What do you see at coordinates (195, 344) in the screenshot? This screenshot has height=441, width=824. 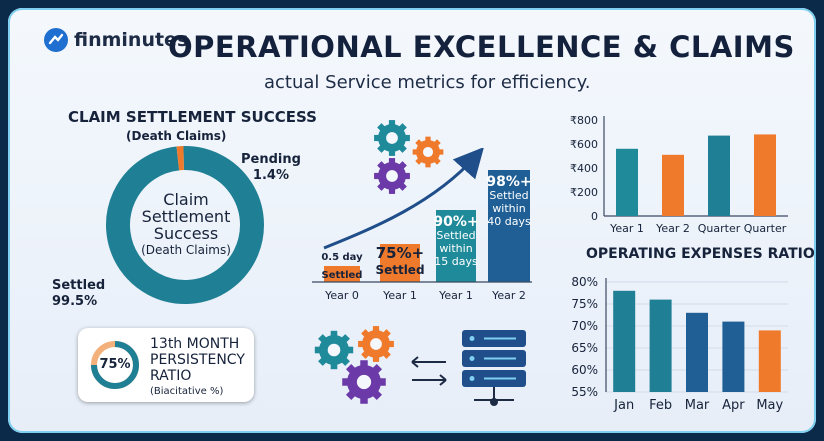 I see `persistency-line1: 13th MONTH` at bounding box center [195, 344].